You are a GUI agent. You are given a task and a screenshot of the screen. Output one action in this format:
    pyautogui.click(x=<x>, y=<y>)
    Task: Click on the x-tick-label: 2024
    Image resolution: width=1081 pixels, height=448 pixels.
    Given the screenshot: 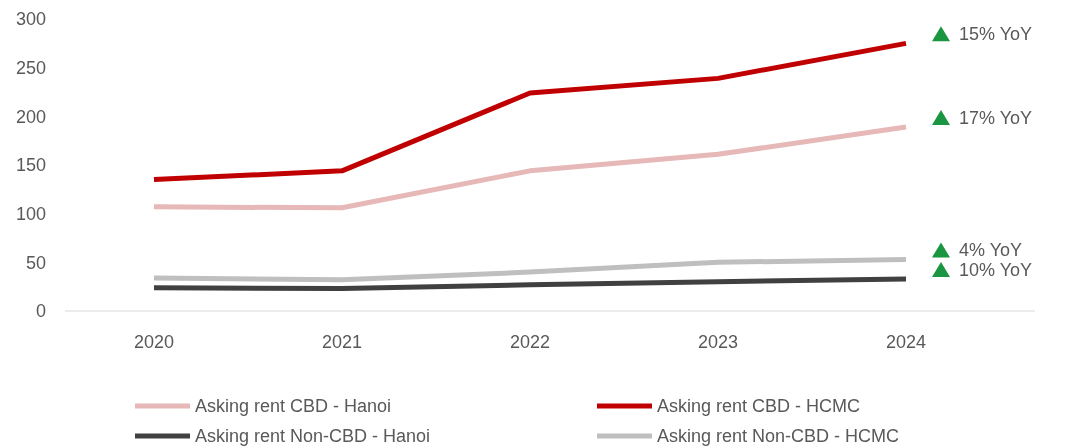 What is the action you would take?
    pyautogui.click(x=906, y=342)
    